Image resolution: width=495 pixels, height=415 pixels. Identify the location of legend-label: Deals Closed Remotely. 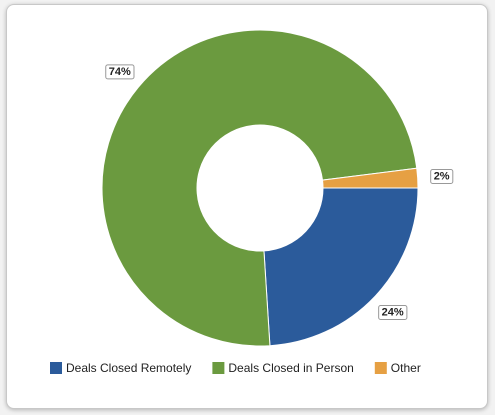
(128, 368).